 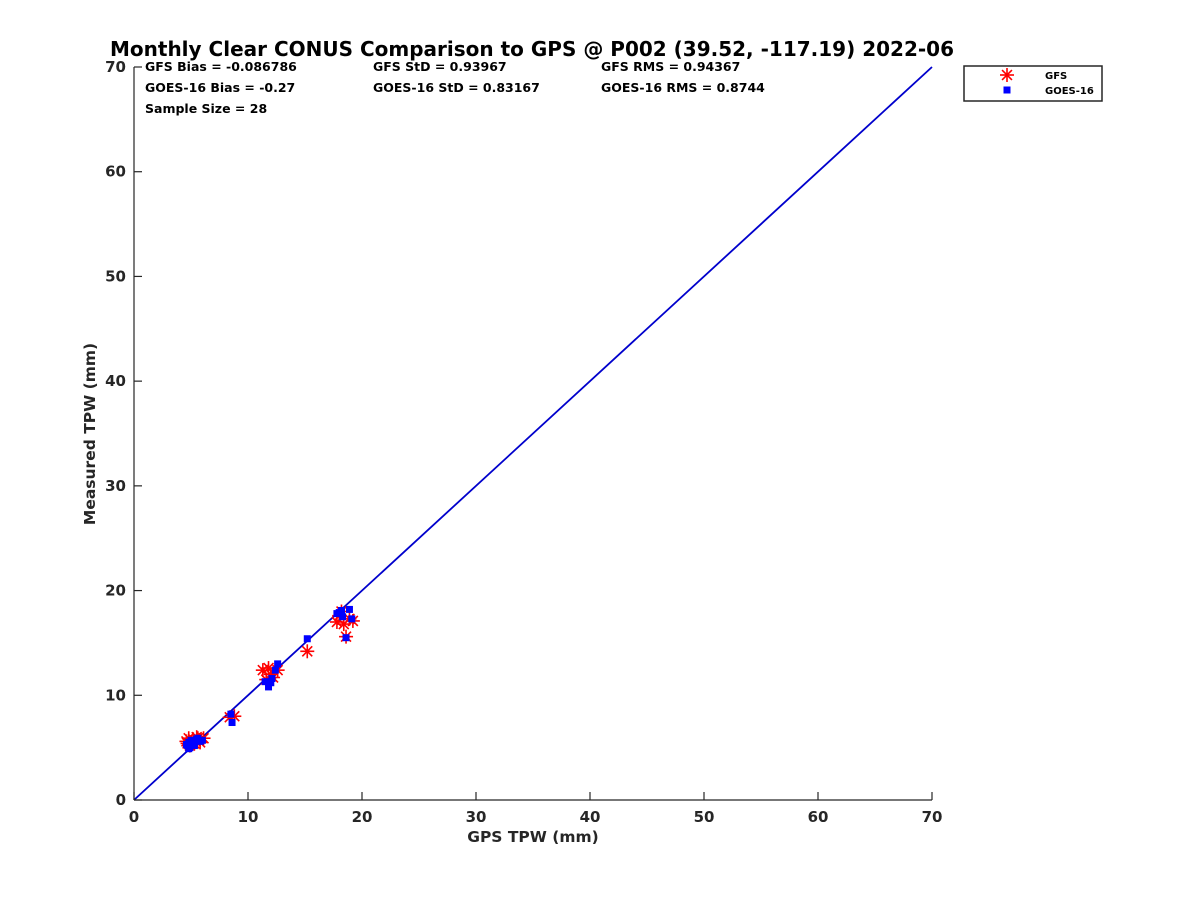 What do you see at coordinates (123, 433) in the screenshot?
I see `y-axis-ticks: 0 10 20 30 40 50 60 70` at bounding box center [123, 433].